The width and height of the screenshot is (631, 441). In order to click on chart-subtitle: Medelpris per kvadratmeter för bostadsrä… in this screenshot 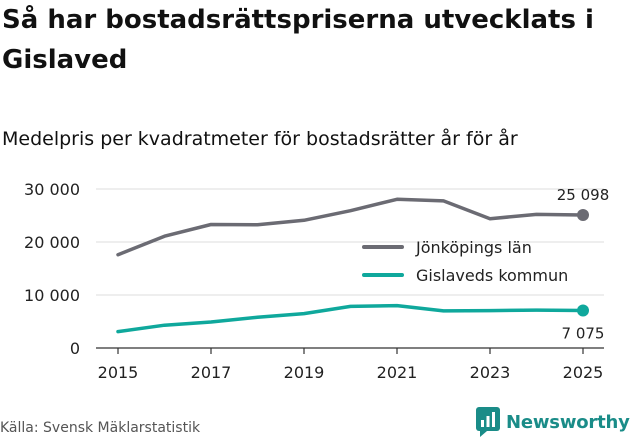, I will do `click(260, 139)`.